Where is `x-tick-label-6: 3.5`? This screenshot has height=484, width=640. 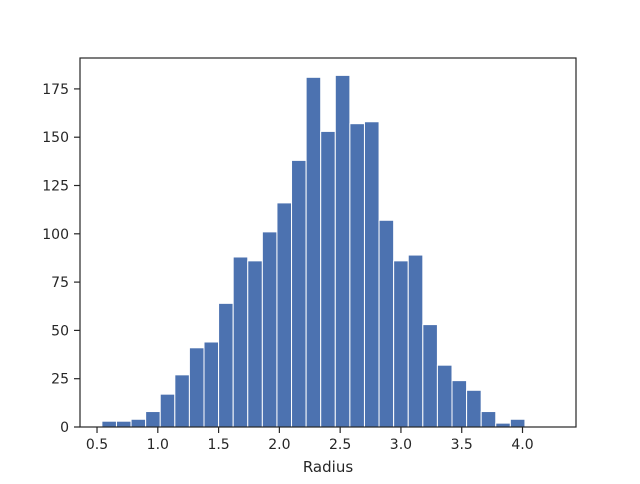 x-tick-label-6: 3.5 is located at coordinates (462, 445).